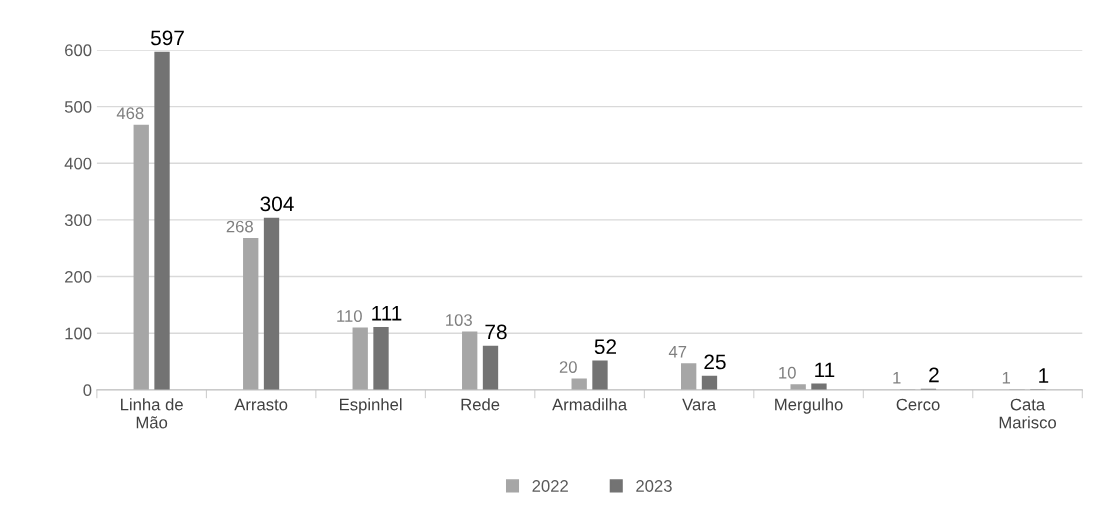  What do you see at coordinates (371, 406) in the screenshot?
I see `x-tick-label: Espinhel` at bounding box center [371, 406].